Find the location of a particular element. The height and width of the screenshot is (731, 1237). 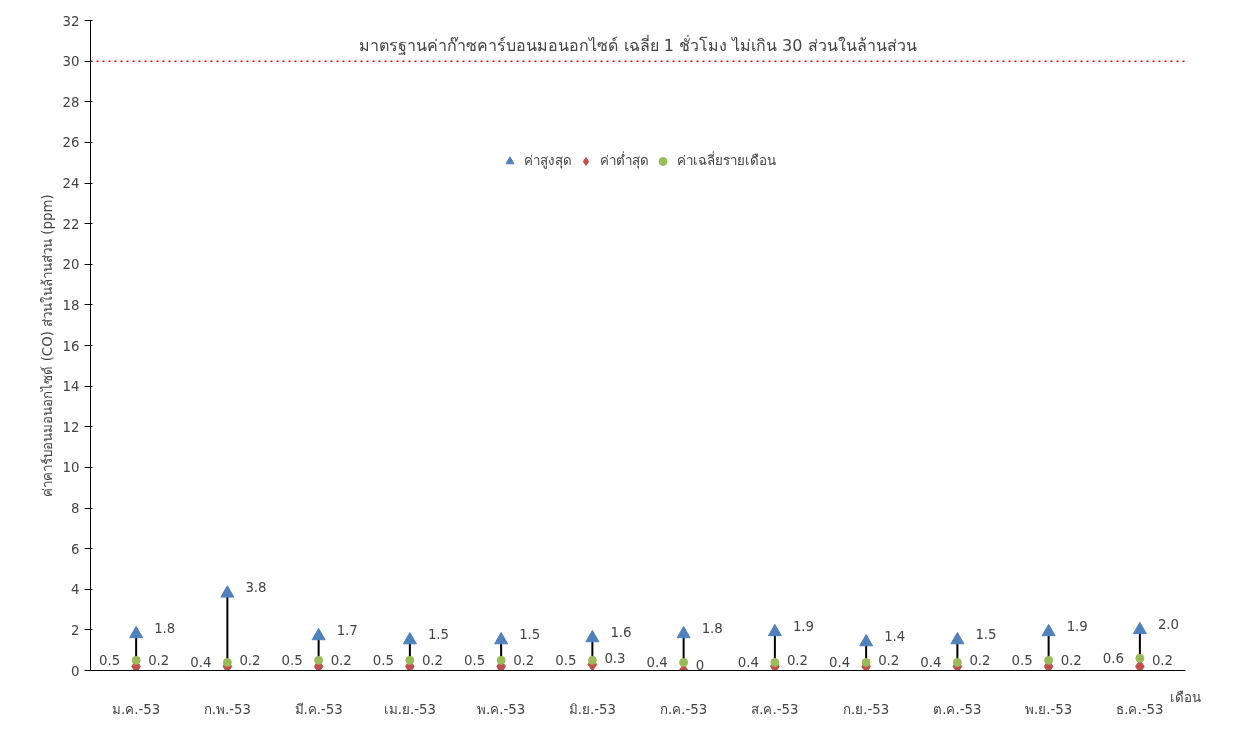

y-tick-label: 6 is located at coordinates (75, 549).